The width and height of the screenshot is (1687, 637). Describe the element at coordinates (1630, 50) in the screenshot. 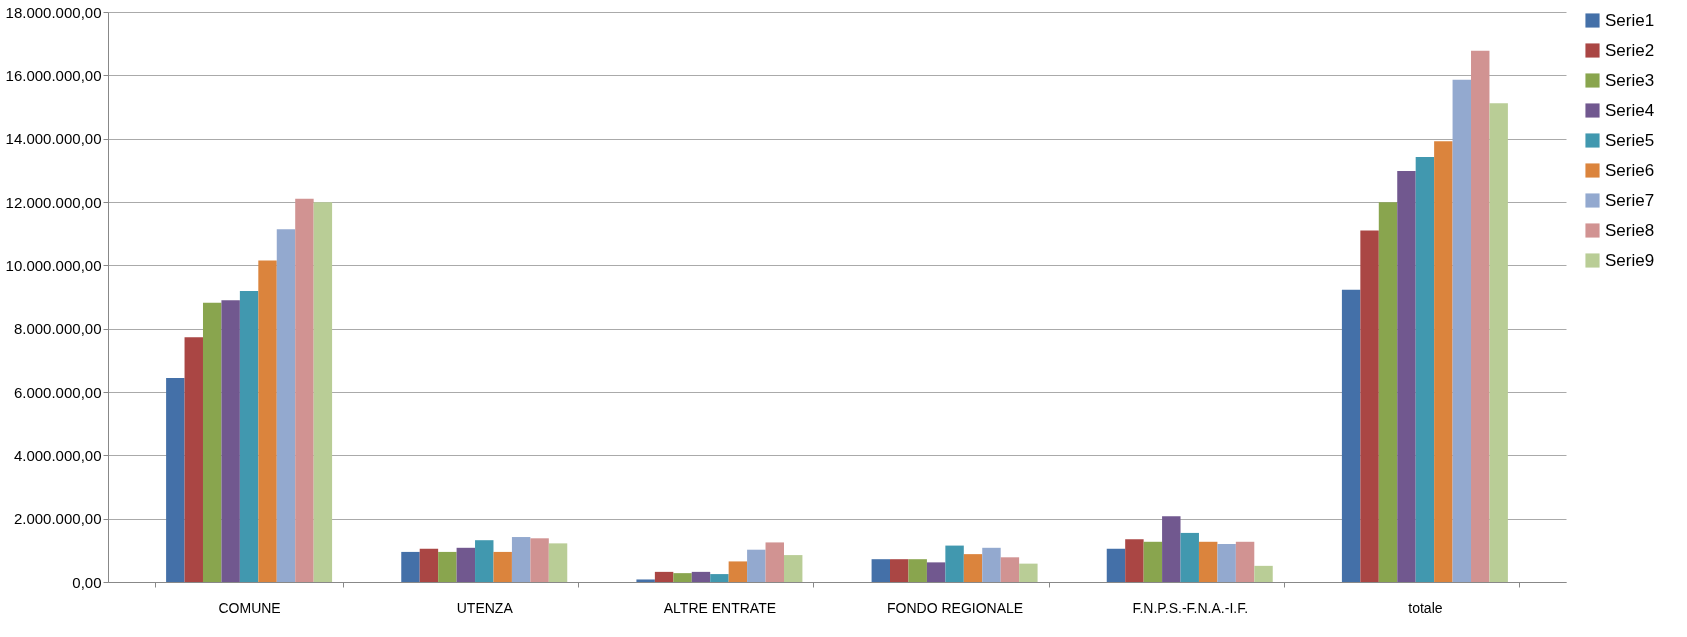

I see `legend-label: Serie2` at that location.